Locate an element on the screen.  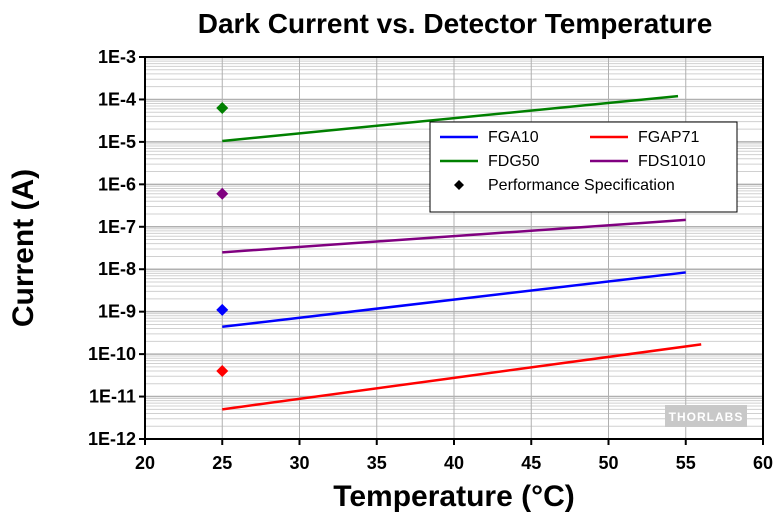
series-line-fds1010 is located at coordinates (454, 236).